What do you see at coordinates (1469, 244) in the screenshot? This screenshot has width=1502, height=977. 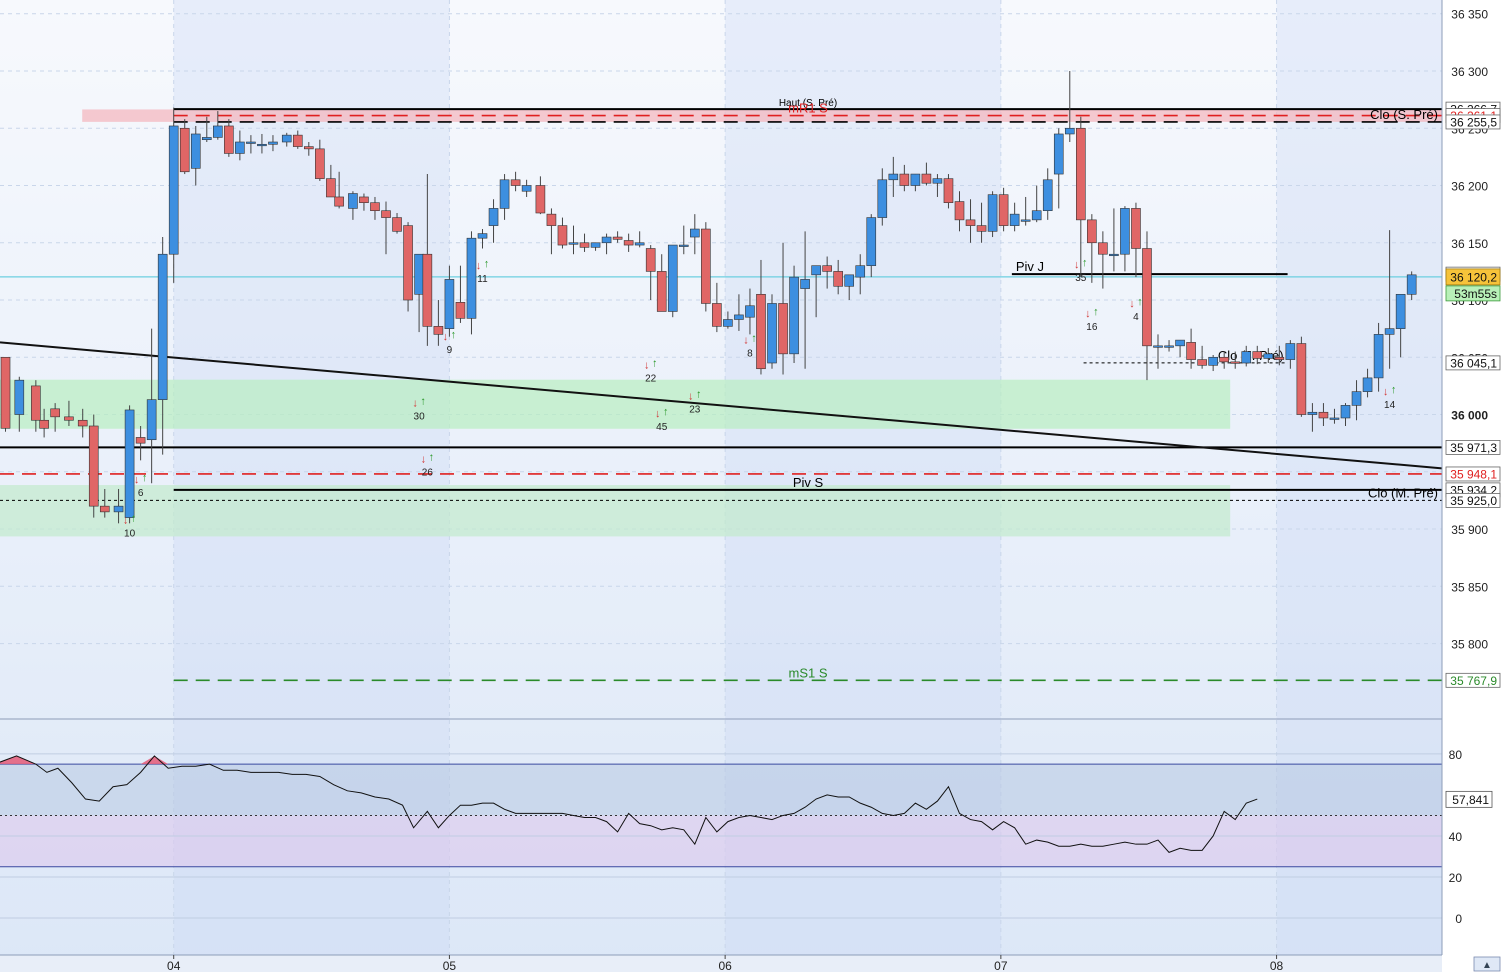 I see `y-tick-label: 36 150` at bounding box center [1469, 244].